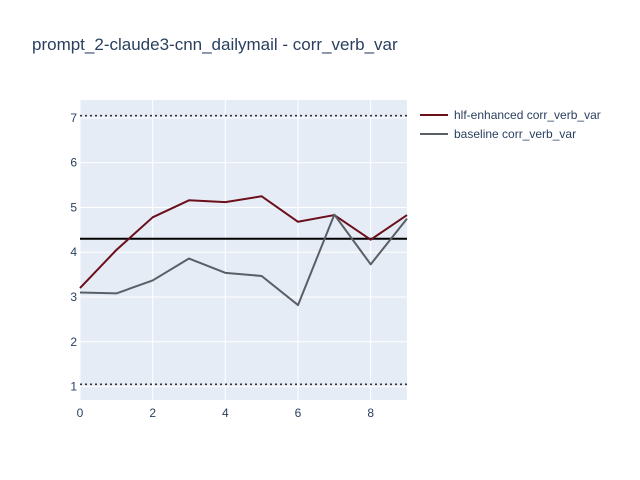 Image resolution: width=640 pixels, height=480 pixels. Describe the element at coordinates (73, 163) in the screenshot. I see `y-tick-label: 6` at that location.